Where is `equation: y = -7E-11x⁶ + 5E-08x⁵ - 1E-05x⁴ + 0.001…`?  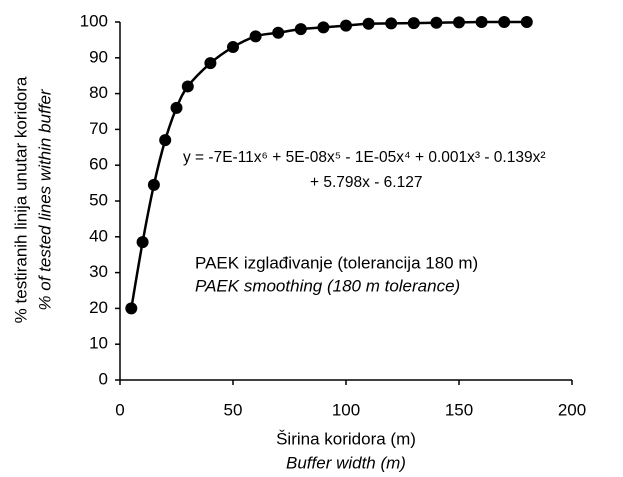 equation: y = -7E-11x⁶ + 5E-08x⁵ - 1E-05x⁴ + 0.001… is located at coordinates (364, 157).